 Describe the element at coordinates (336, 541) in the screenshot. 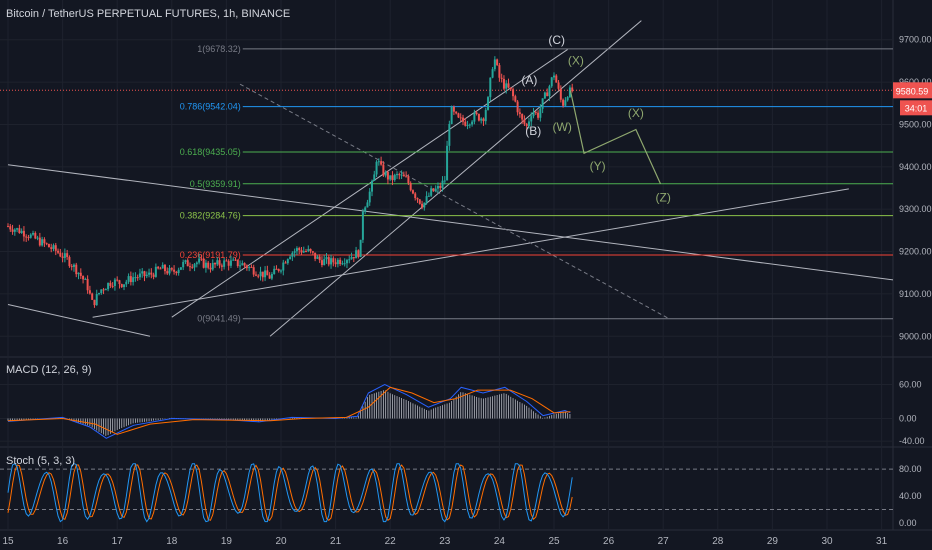

I see `x-tick-label: 21` at that location.